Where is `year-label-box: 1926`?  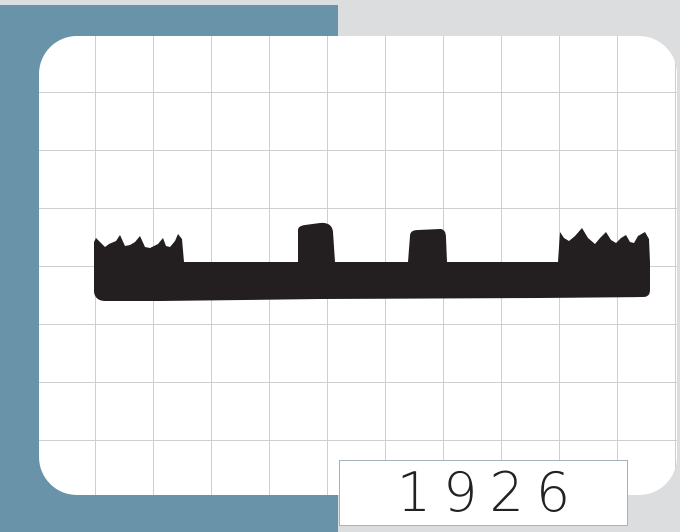
year-label-box: 1926 is located at coordinates (483, 493).